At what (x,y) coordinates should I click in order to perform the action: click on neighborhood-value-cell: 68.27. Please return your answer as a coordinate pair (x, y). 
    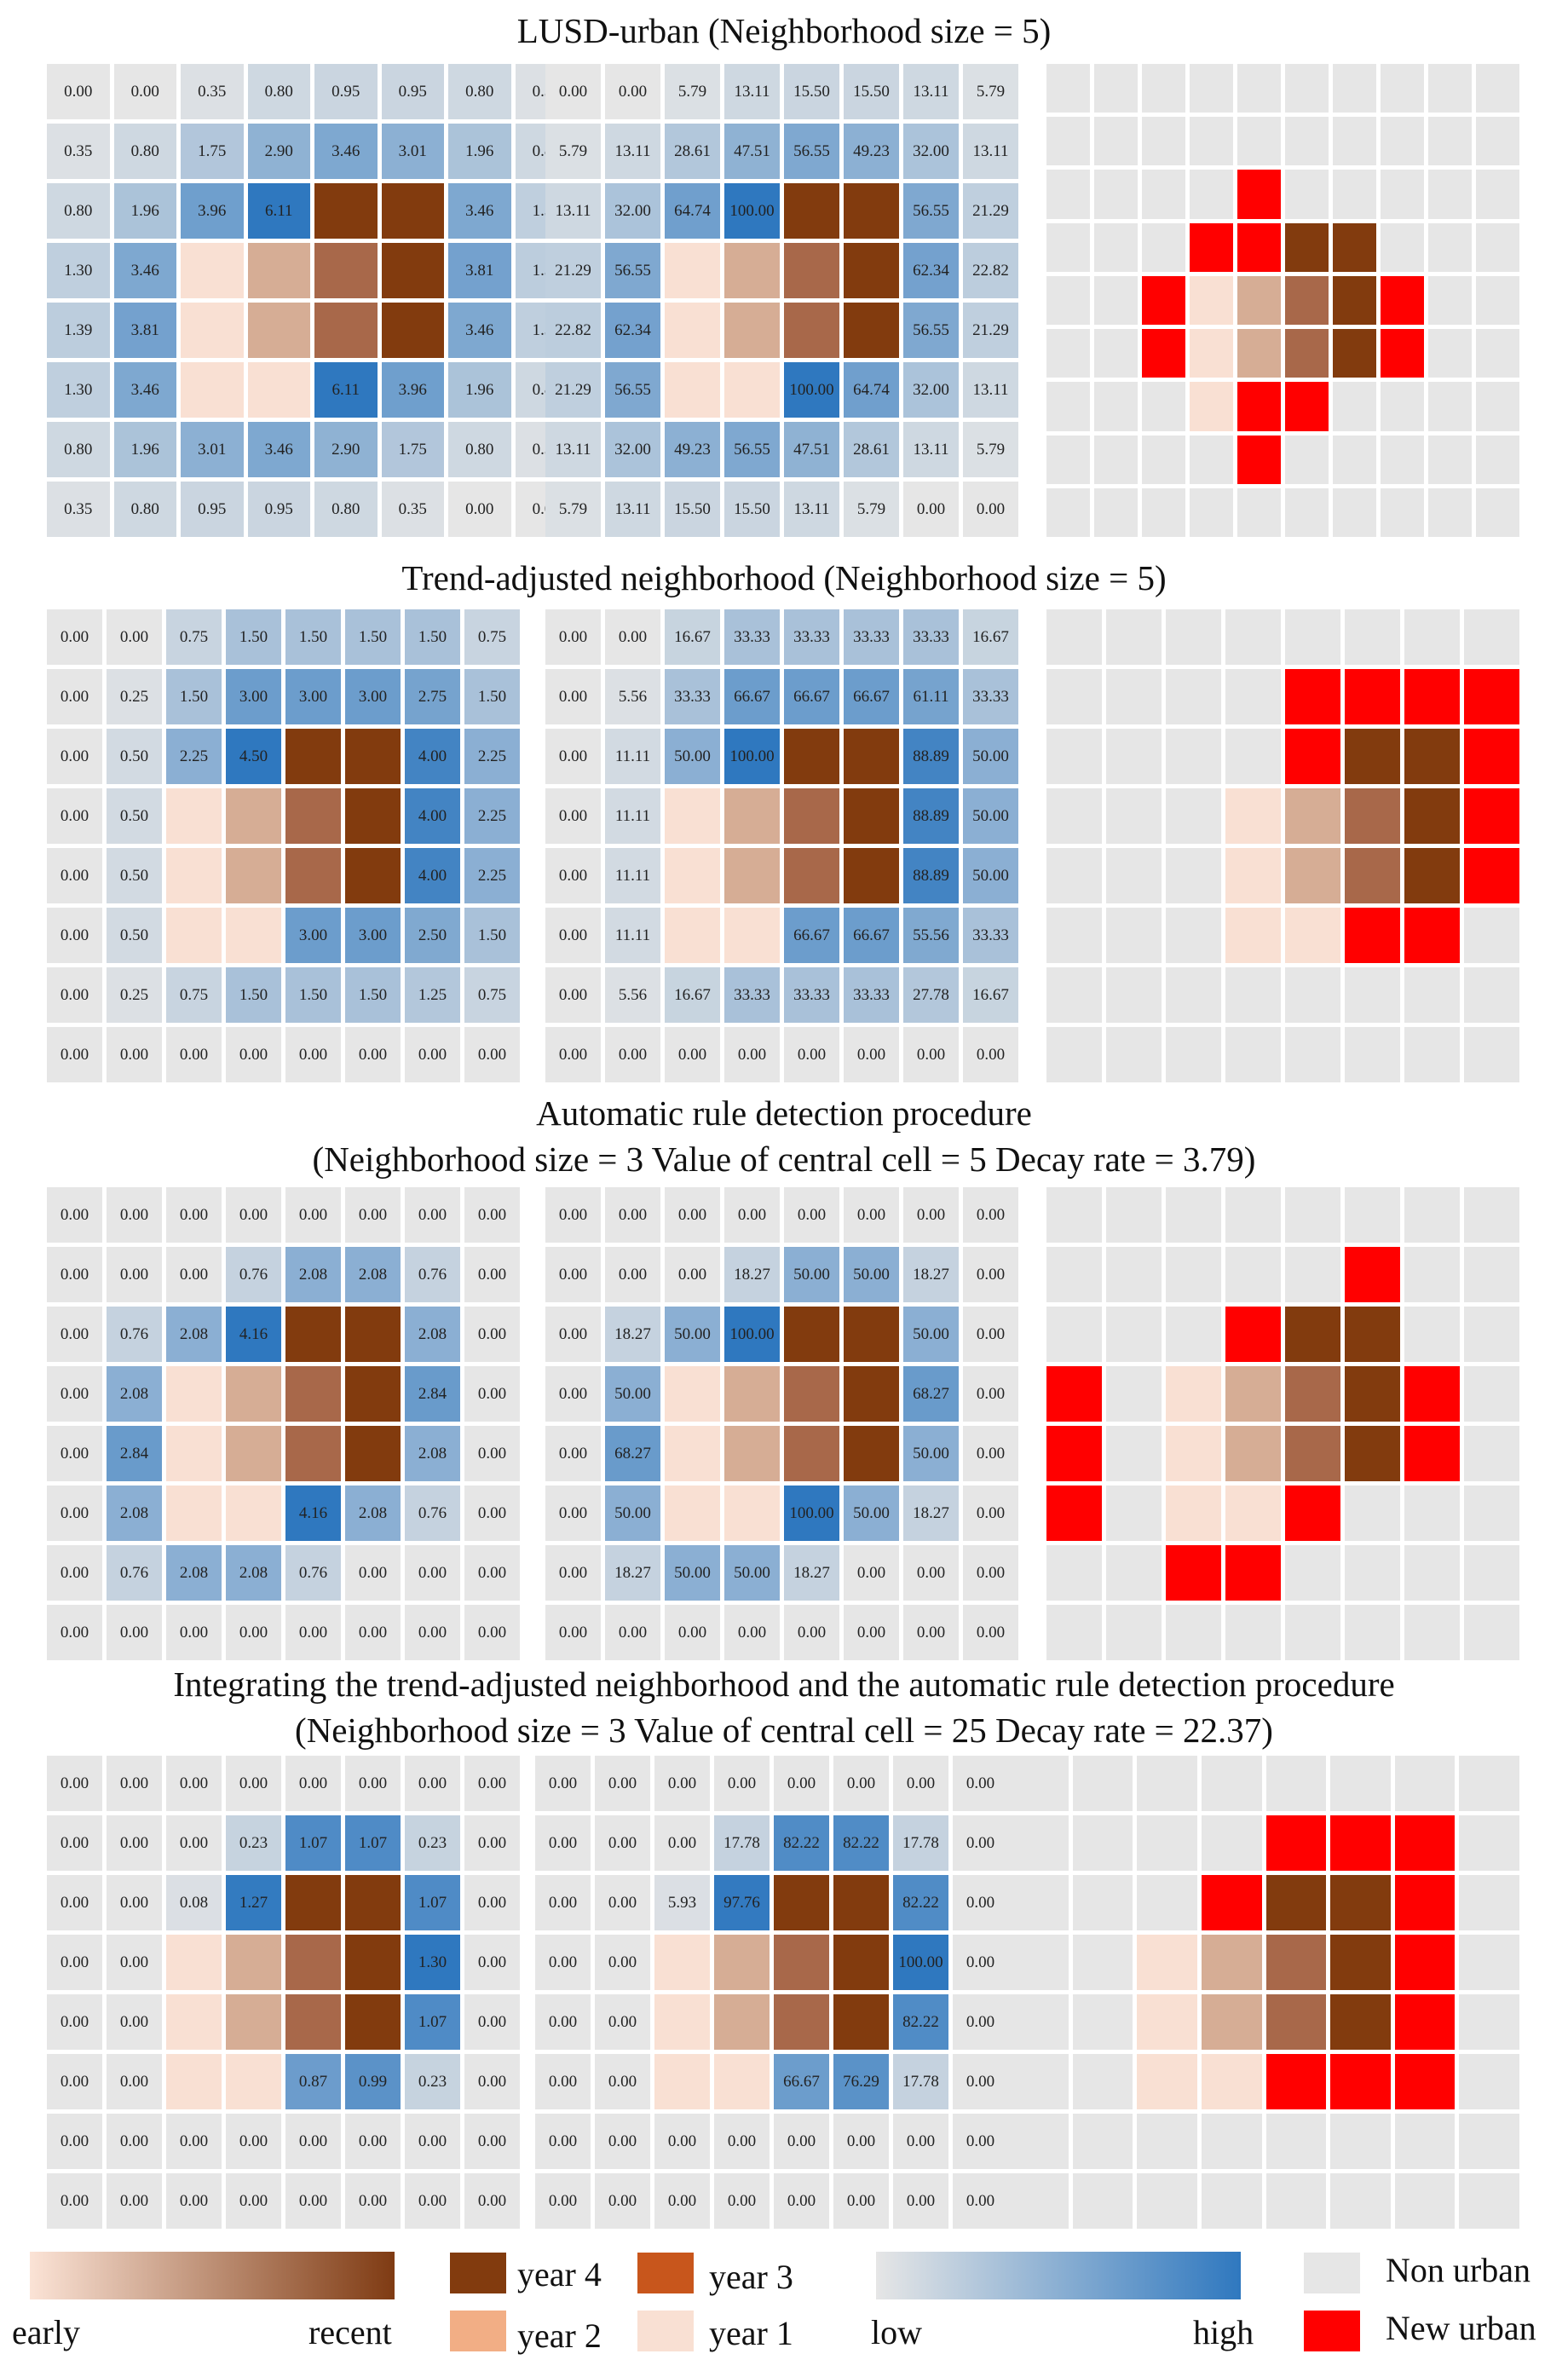
    Looking at the image, I should click on (632, 1453).